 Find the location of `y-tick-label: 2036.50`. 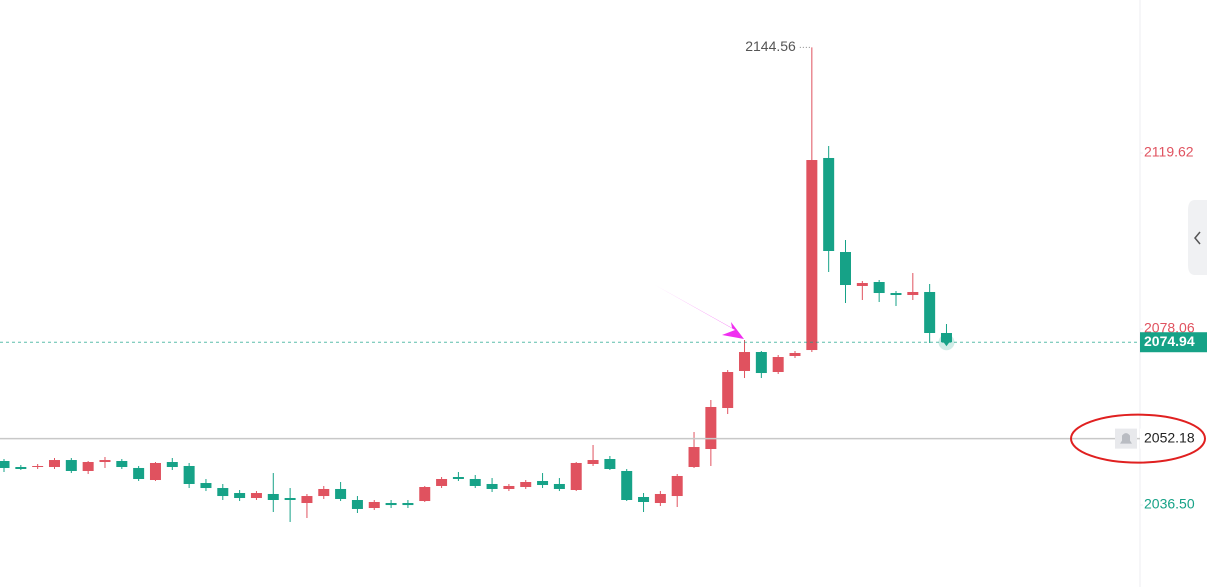

y-tick-label: 2036.50 is located at coordinates (1169, 504).